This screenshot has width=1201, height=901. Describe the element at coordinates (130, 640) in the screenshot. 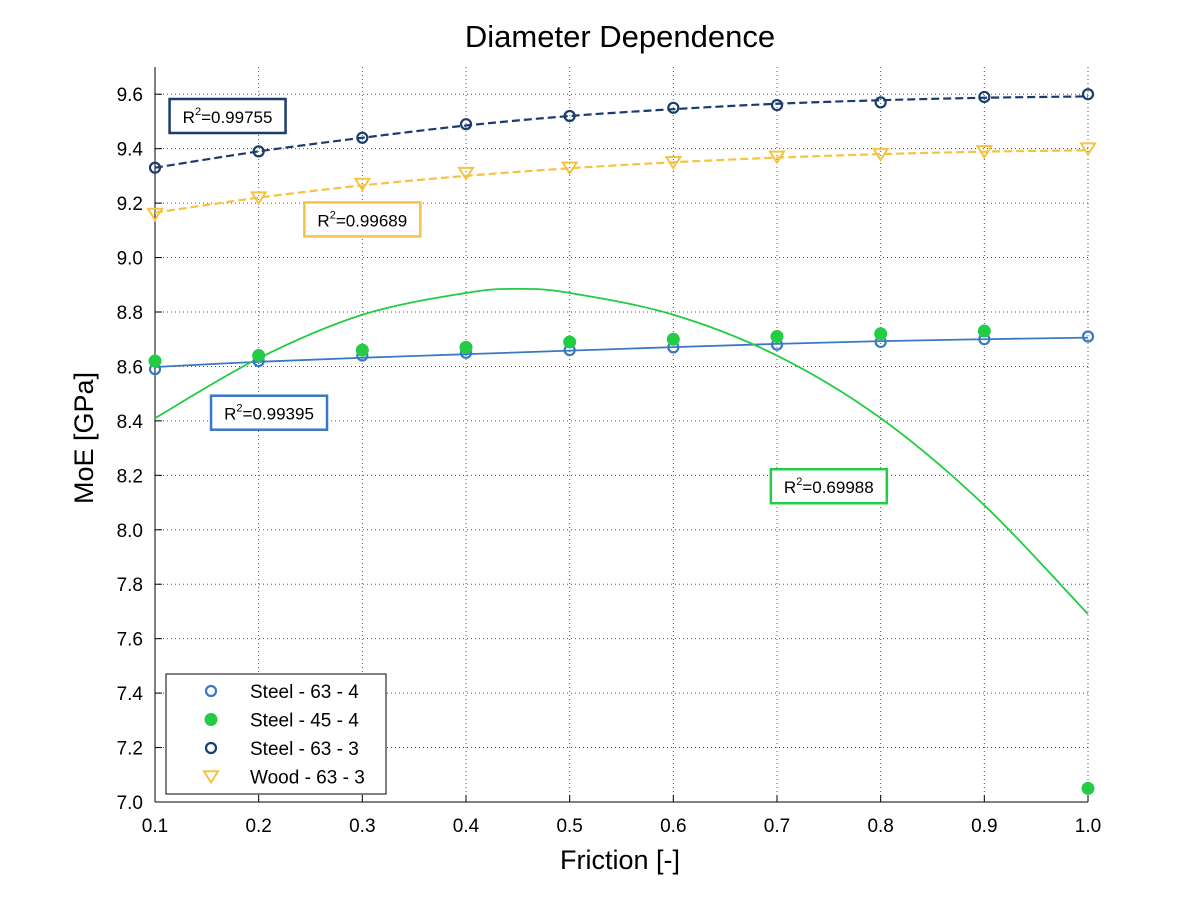

I see `y-tick-label: 7.6` at that location.